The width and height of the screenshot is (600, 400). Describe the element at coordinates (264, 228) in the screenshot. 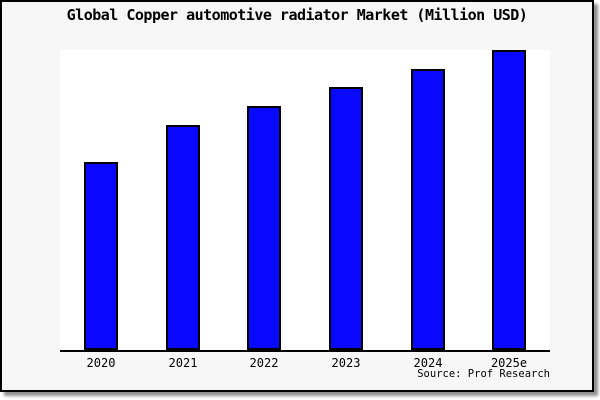

I see `bar-2022` at that location.